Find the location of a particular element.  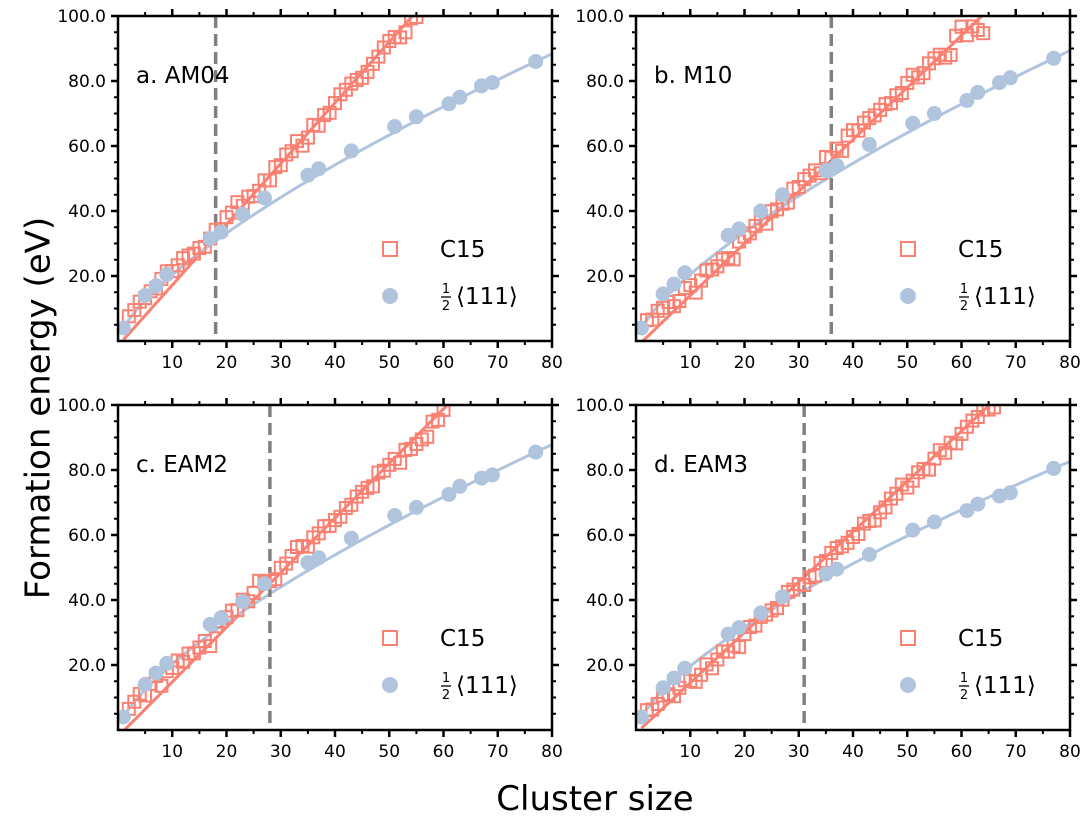

panel-label: a. AM04 is located at coordinates (183, 76).